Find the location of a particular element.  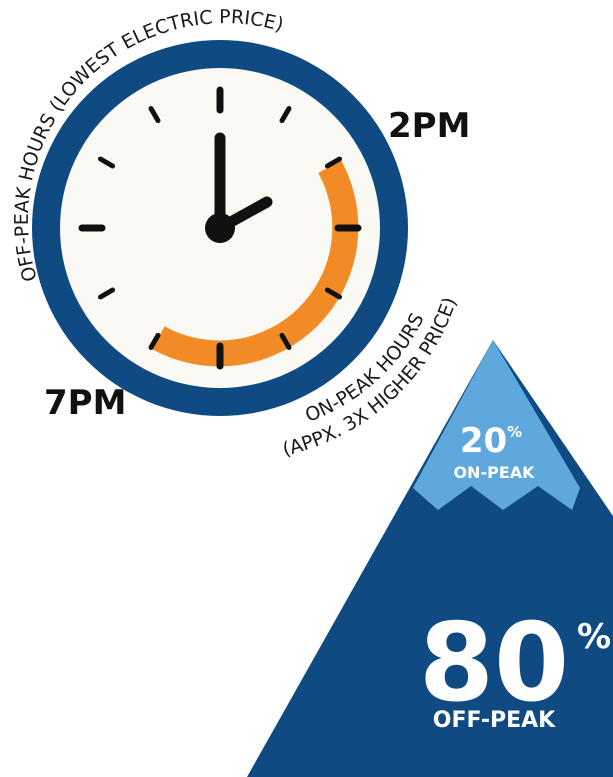

end-time-label: 7PM is located at coordinates (85, 403).